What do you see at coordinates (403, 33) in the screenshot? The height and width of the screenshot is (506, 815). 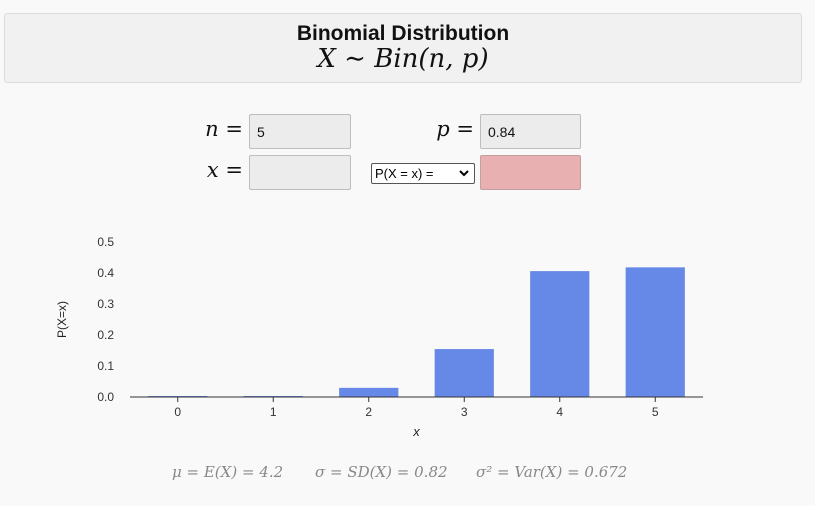 I see `page-title: Binomial Distribution` at bounding box center [403, 33].